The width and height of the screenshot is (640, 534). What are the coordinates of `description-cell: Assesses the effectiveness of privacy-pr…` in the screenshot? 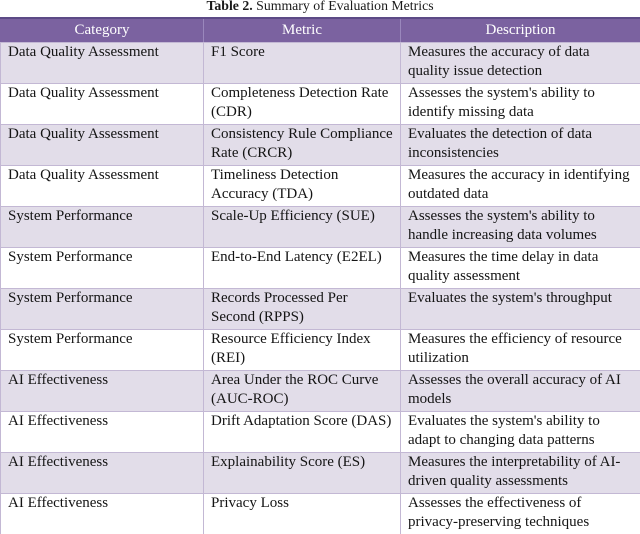 It's located at (520, 513).